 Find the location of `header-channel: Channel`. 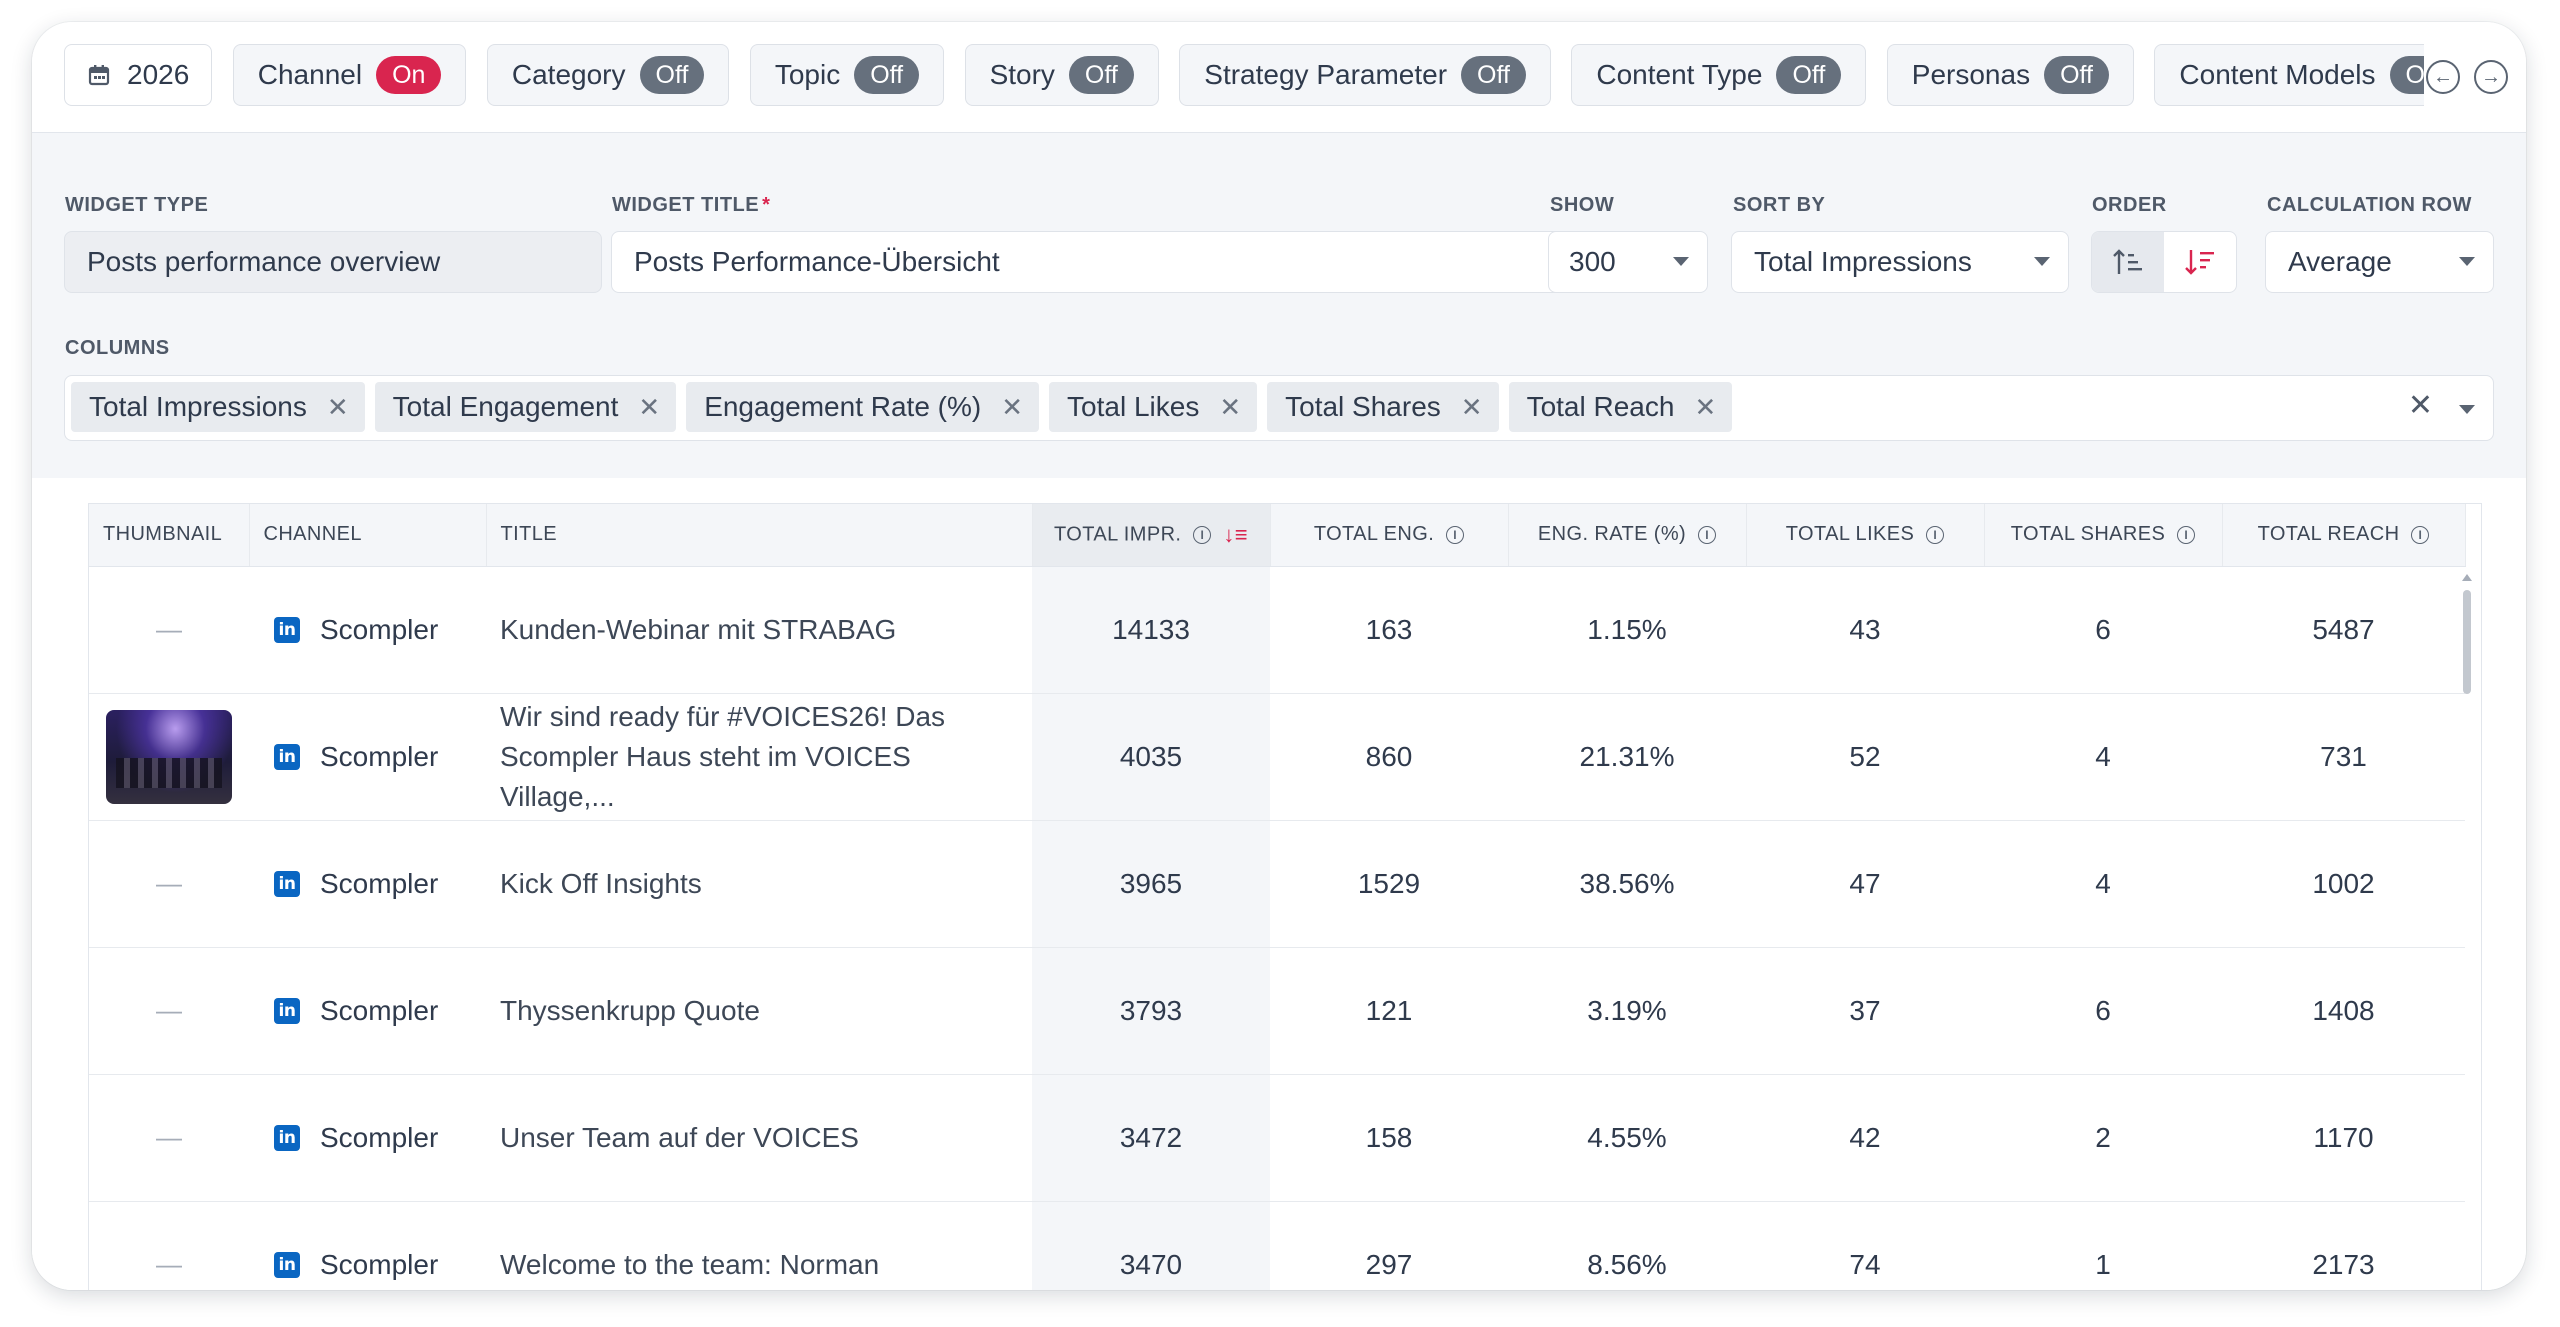

header-channel: Channel is located at coordinates (368, 535).